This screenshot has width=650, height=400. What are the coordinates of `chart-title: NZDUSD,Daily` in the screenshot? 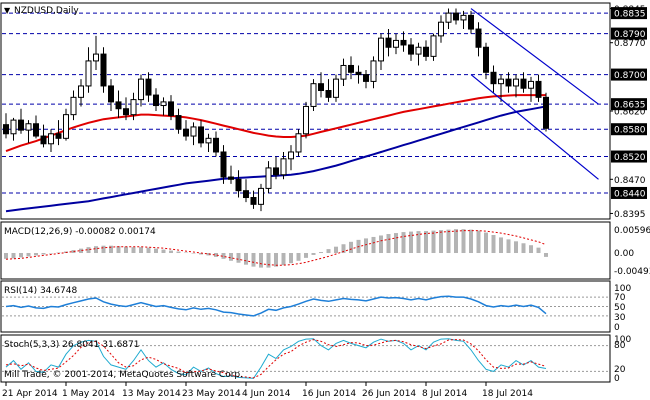 It's located at (46, 11).